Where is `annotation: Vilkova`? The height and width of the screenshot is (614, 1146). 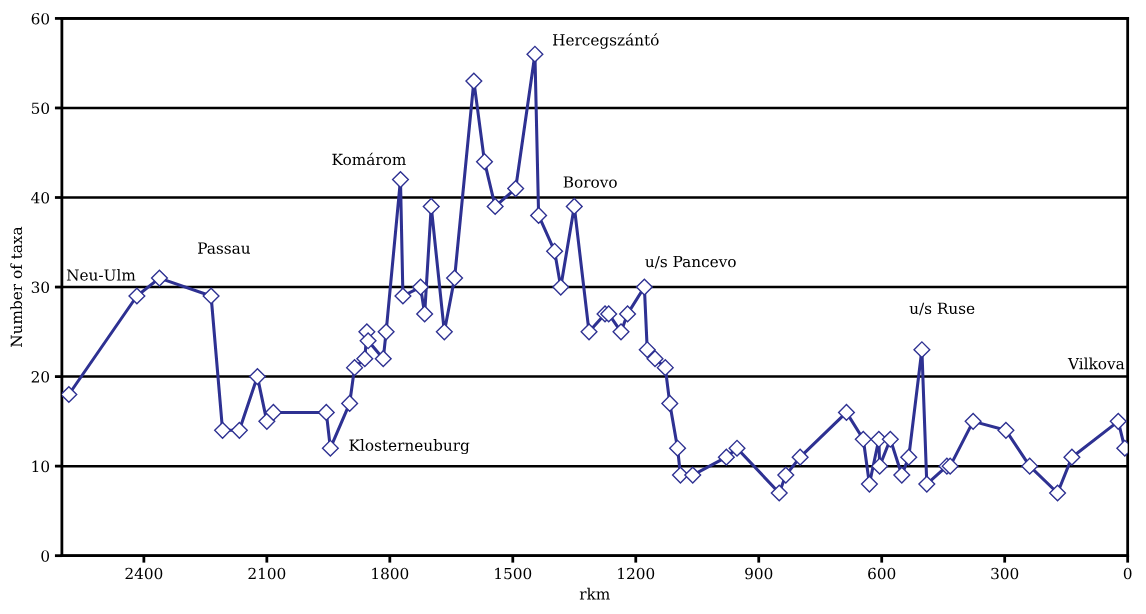 annotation: Vilkova is located at coordinates (1096, 363).